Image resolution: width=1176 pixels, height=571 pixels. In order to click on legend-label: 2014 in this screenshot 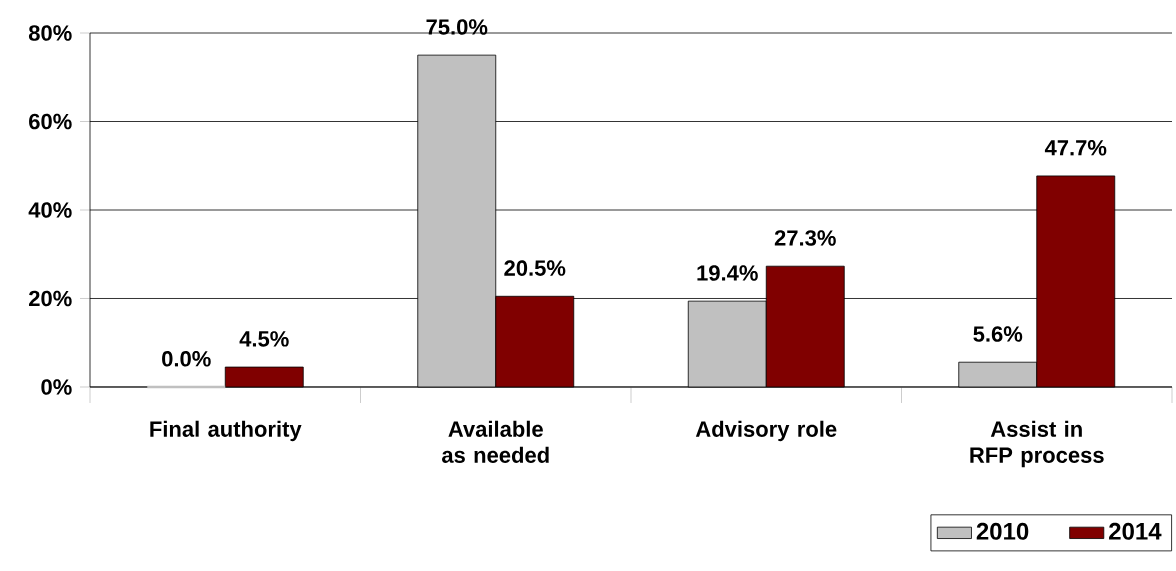, I will do `click(1135, 531)`.